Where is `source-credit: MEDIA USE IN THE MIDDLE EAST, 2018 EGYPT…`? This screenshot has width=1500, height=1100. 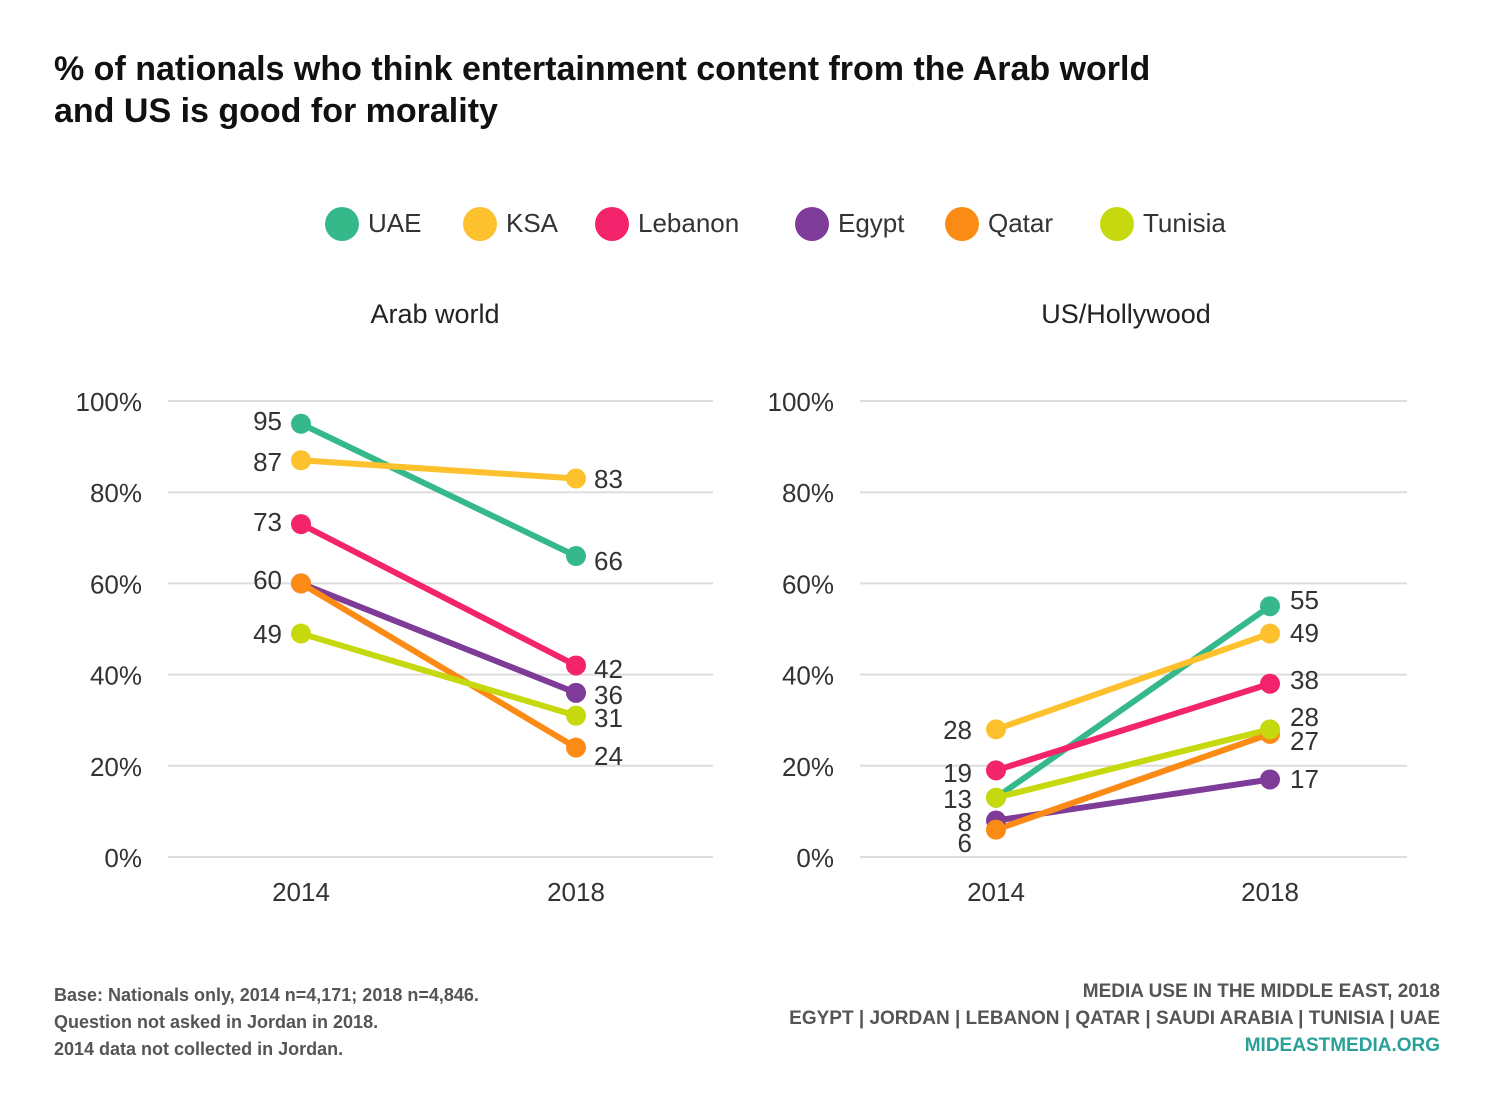
source-credit: MEDIA USE IN THE MIDDLE EAST, 2018 EGYPT… is located at coordinates (1114, 1018).